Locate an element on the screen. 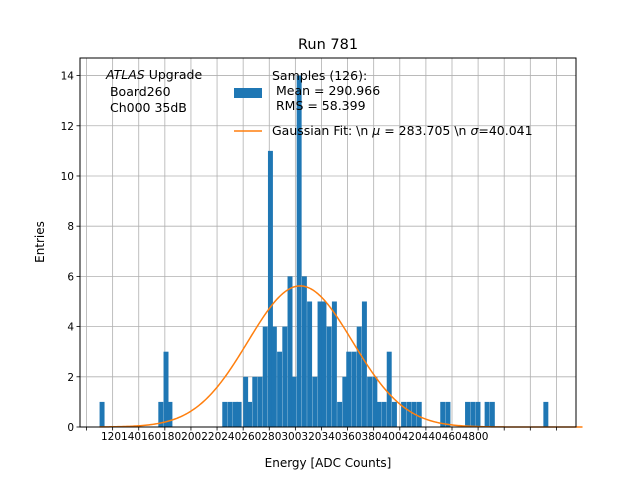  legend-histogram-line: Mean = 290.966 is located at coordinates (326, 90).